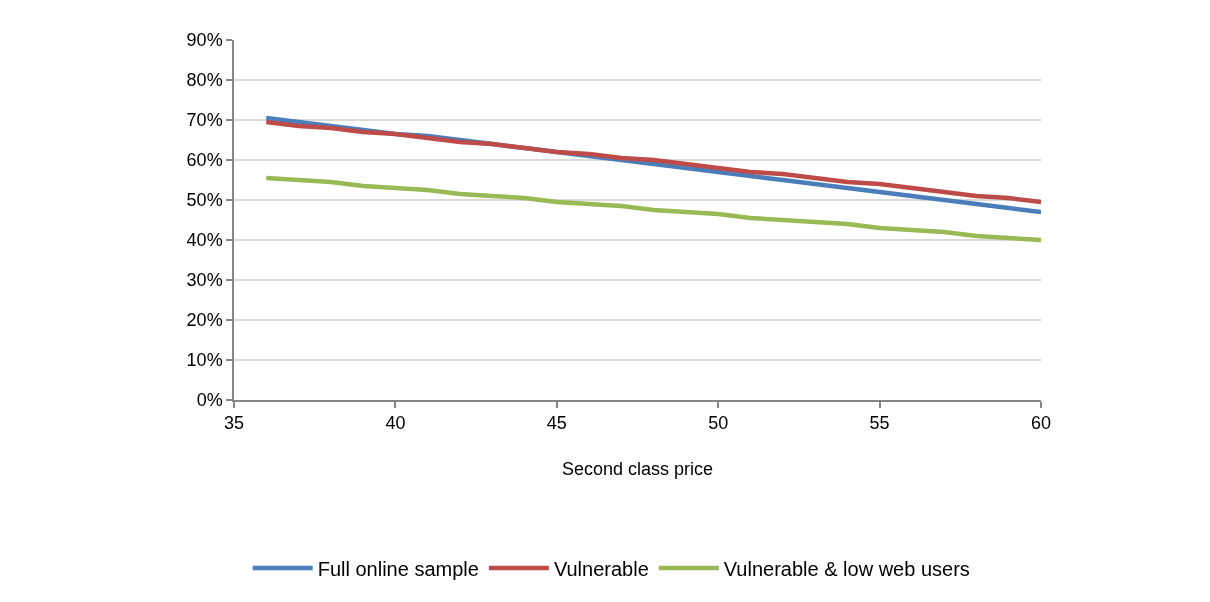 The width and height of the screenshot is (1210, 602). What do you see at coordinates (846, 568) in the screenshot?
I see `legend-label: Vulnerable & low web users` at bounding box center [846, 568].